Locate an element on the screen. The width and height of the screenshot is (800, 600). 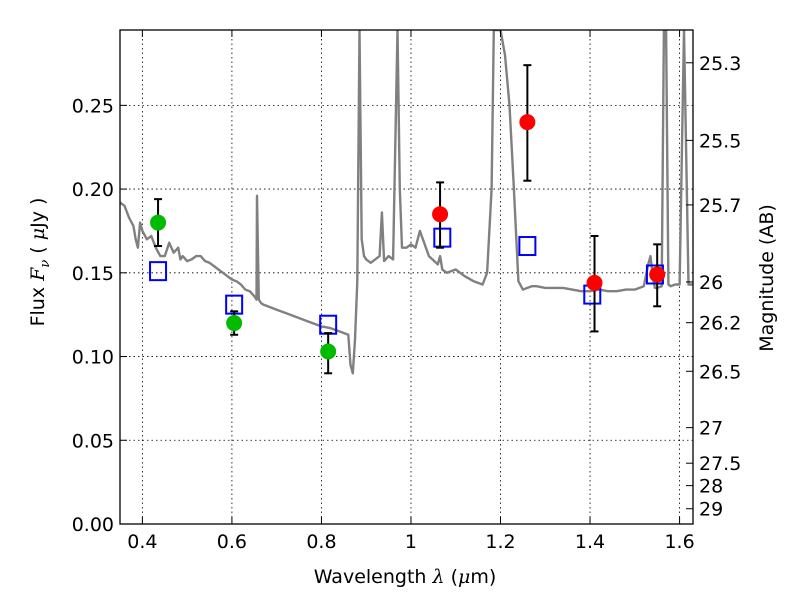
y2-tick-label: 26 is located at coordinates (711, 283).